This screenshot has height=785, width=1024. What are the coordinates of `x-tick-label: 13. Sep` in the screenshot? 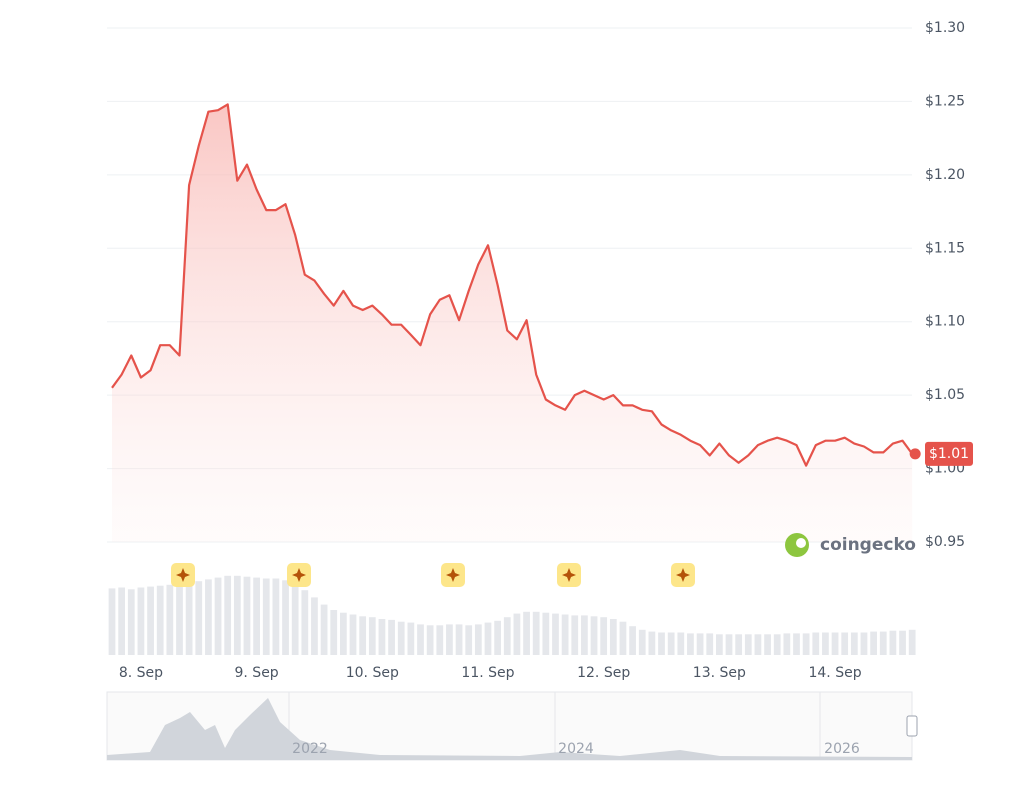 It's located at (719, 673).